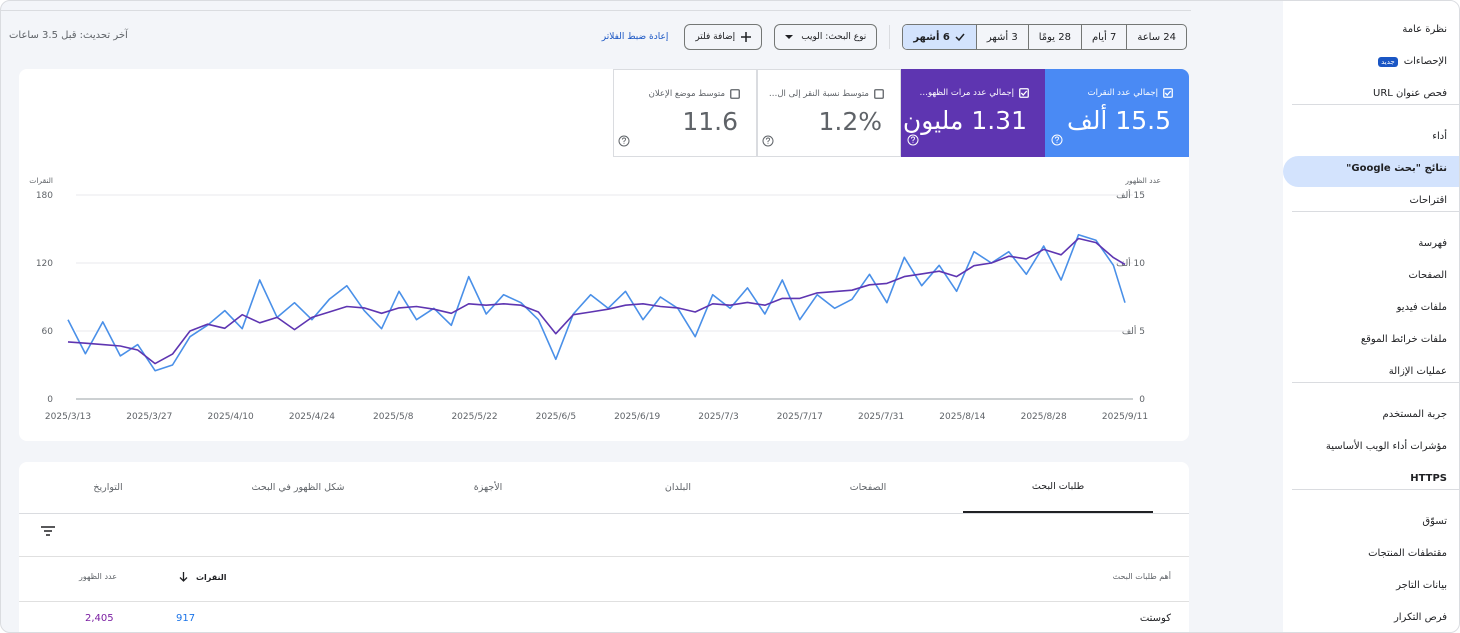 Image resolution: width=1460 pixels, height=633 pixels. What do you see at coordinates (98, 576) in the screenshot?
I see `table-header: عدد الظهور` at bounding box center [98, 576].